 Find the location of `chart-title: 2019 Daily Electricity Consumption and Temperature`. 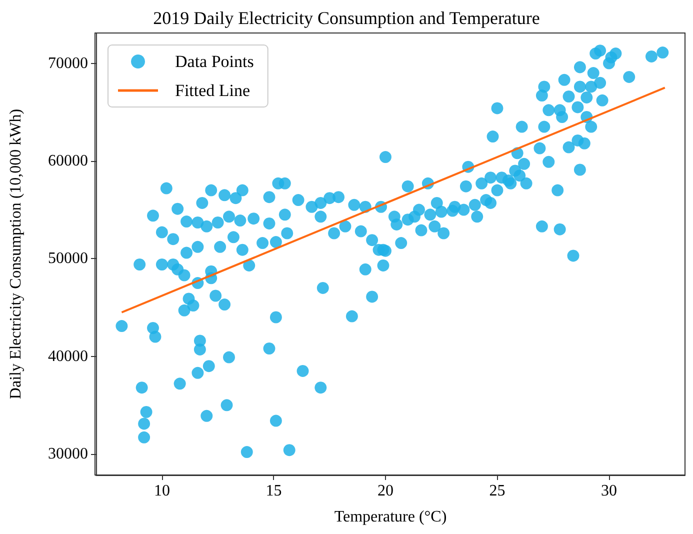

chart-title: 2019 Daily Electricity Consumption and Temperature is located at coordinates (346, 18).